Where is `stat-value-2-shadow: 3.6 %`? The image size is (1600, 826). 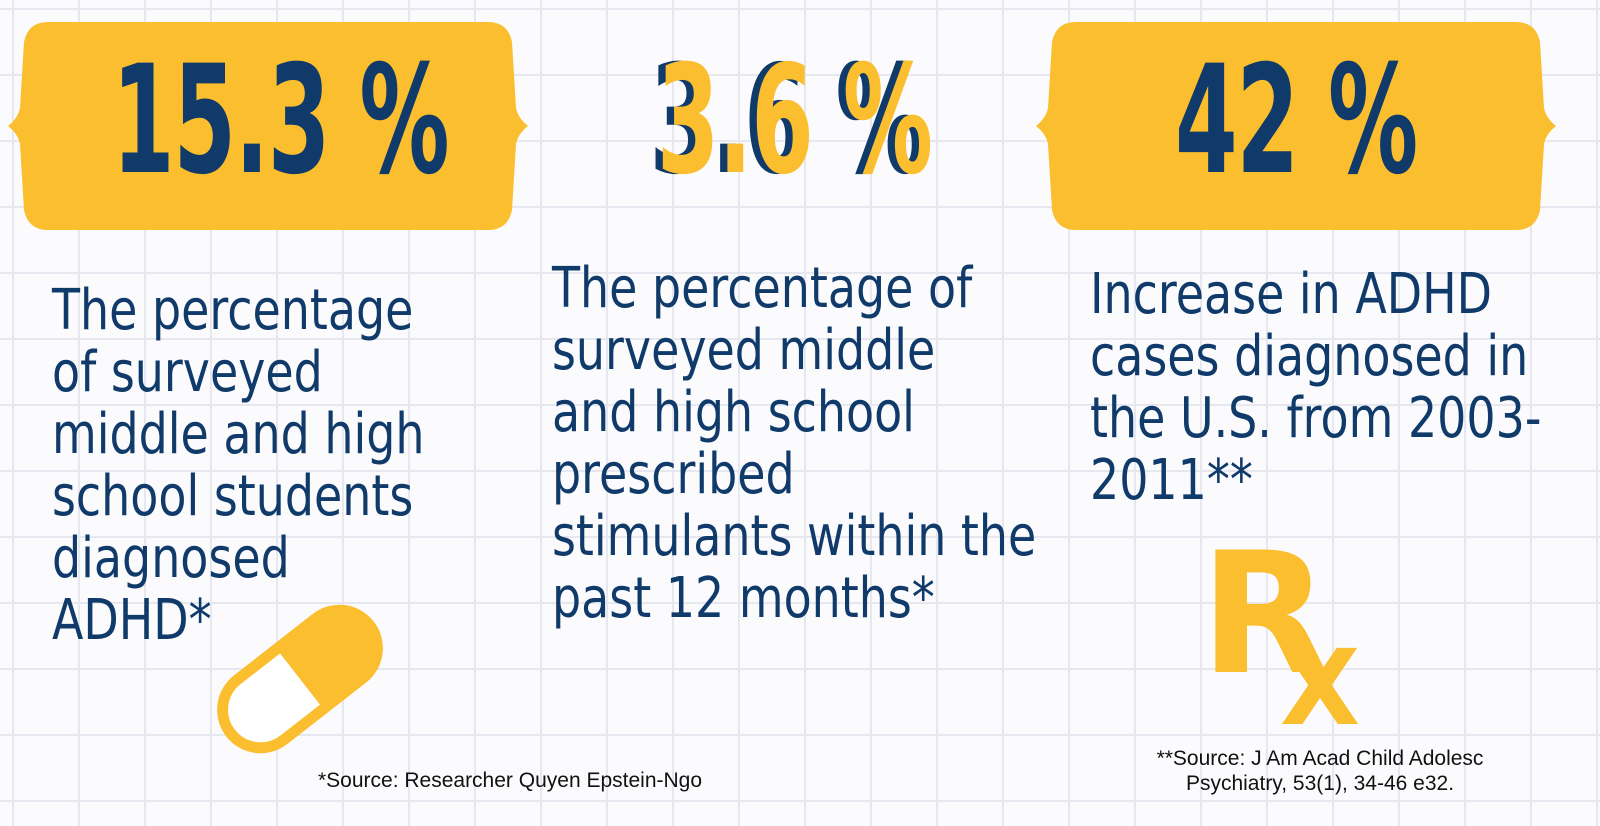 stat-value-2-shadow: 3.6 % is located at coordinates (787, 121).